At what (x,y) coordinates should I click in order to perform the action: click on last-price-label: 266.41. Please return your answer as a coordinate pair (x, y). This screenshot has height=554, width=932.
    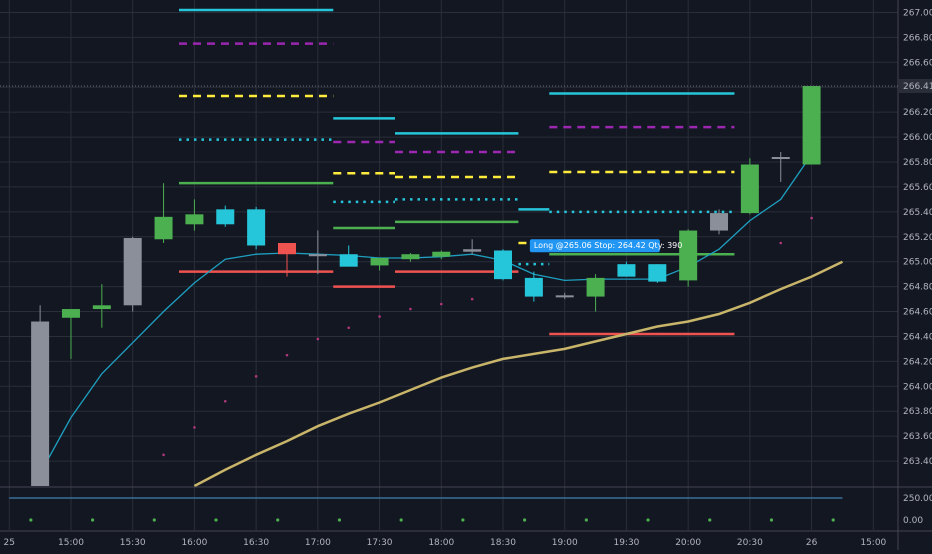
    Looking at the image, I should click on (917, 87).